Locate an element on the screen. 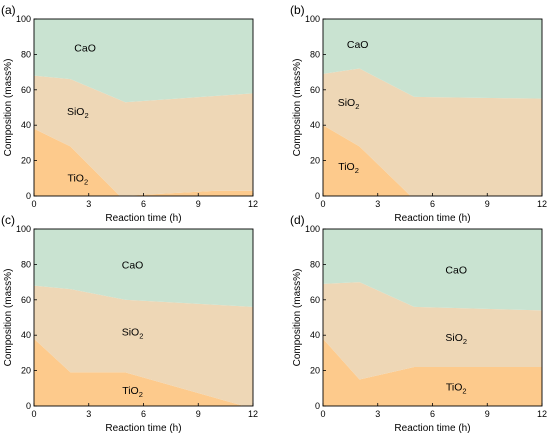  panel-label: (c) is located at coordinates (8, 220).